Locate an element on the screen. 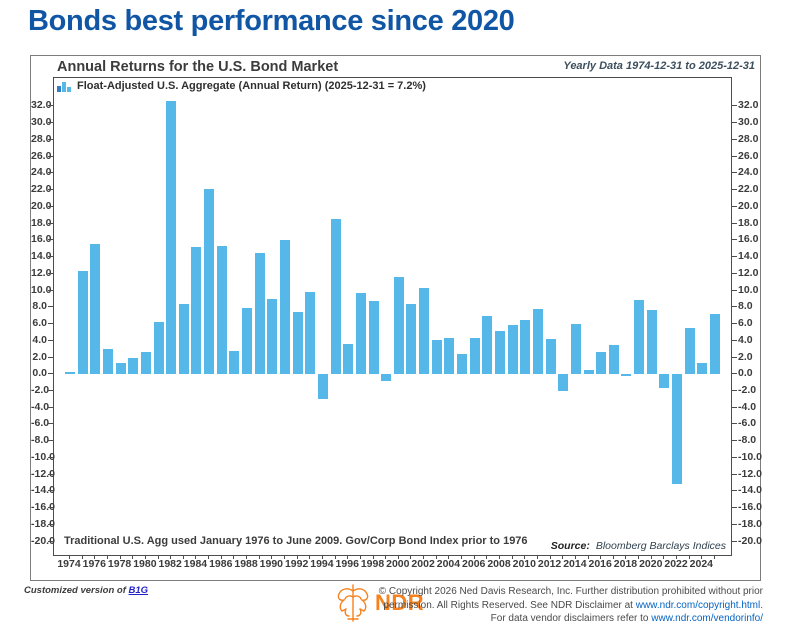 The height and width of the screenshot is (631, 790). x-tick-label: 1976 is located at coordinates (94, 564).